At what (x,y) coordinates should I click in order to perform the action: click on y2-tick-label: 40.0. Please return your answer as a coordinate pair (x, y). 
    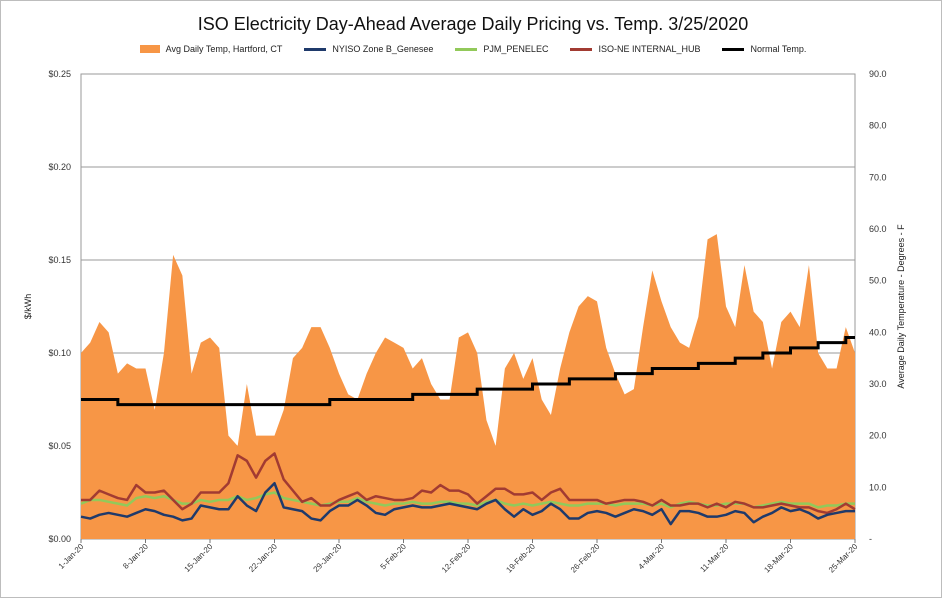
    Looking at the image, I should click on (878, 332).